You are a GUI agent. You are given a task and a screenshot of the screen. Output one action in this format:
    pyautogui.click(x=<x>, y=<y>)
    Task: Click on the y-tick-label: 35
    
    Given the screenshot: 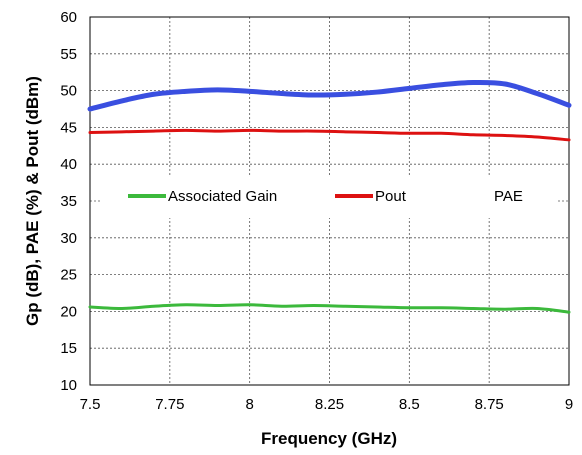 What is the action you would take?
    pyautogui.click(x=68, y=201)
    